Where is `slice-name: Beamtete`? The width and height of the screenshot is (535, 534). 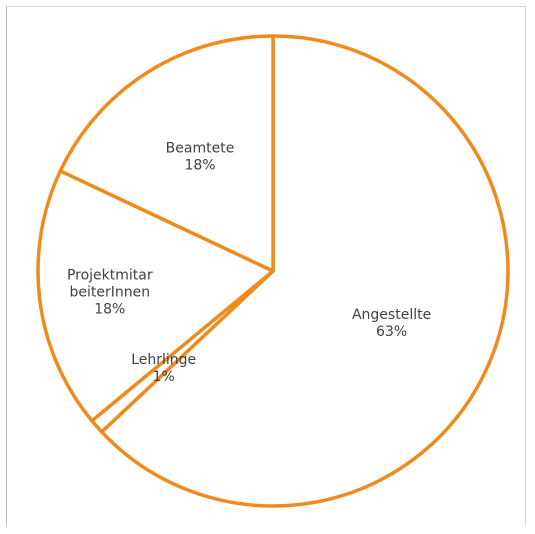
slice-name: Beamtete is located at coordinates (200, 148).